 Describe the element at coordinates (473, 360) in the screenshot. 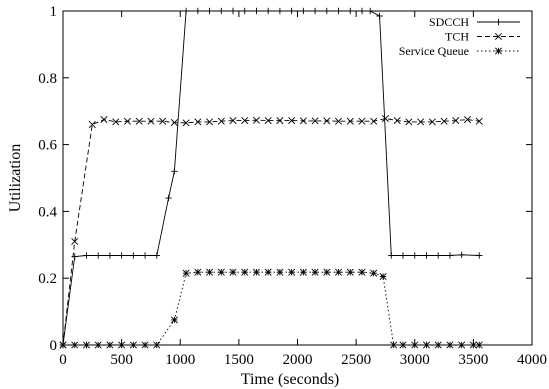

I see `x-tick-label: 3500` at that location.